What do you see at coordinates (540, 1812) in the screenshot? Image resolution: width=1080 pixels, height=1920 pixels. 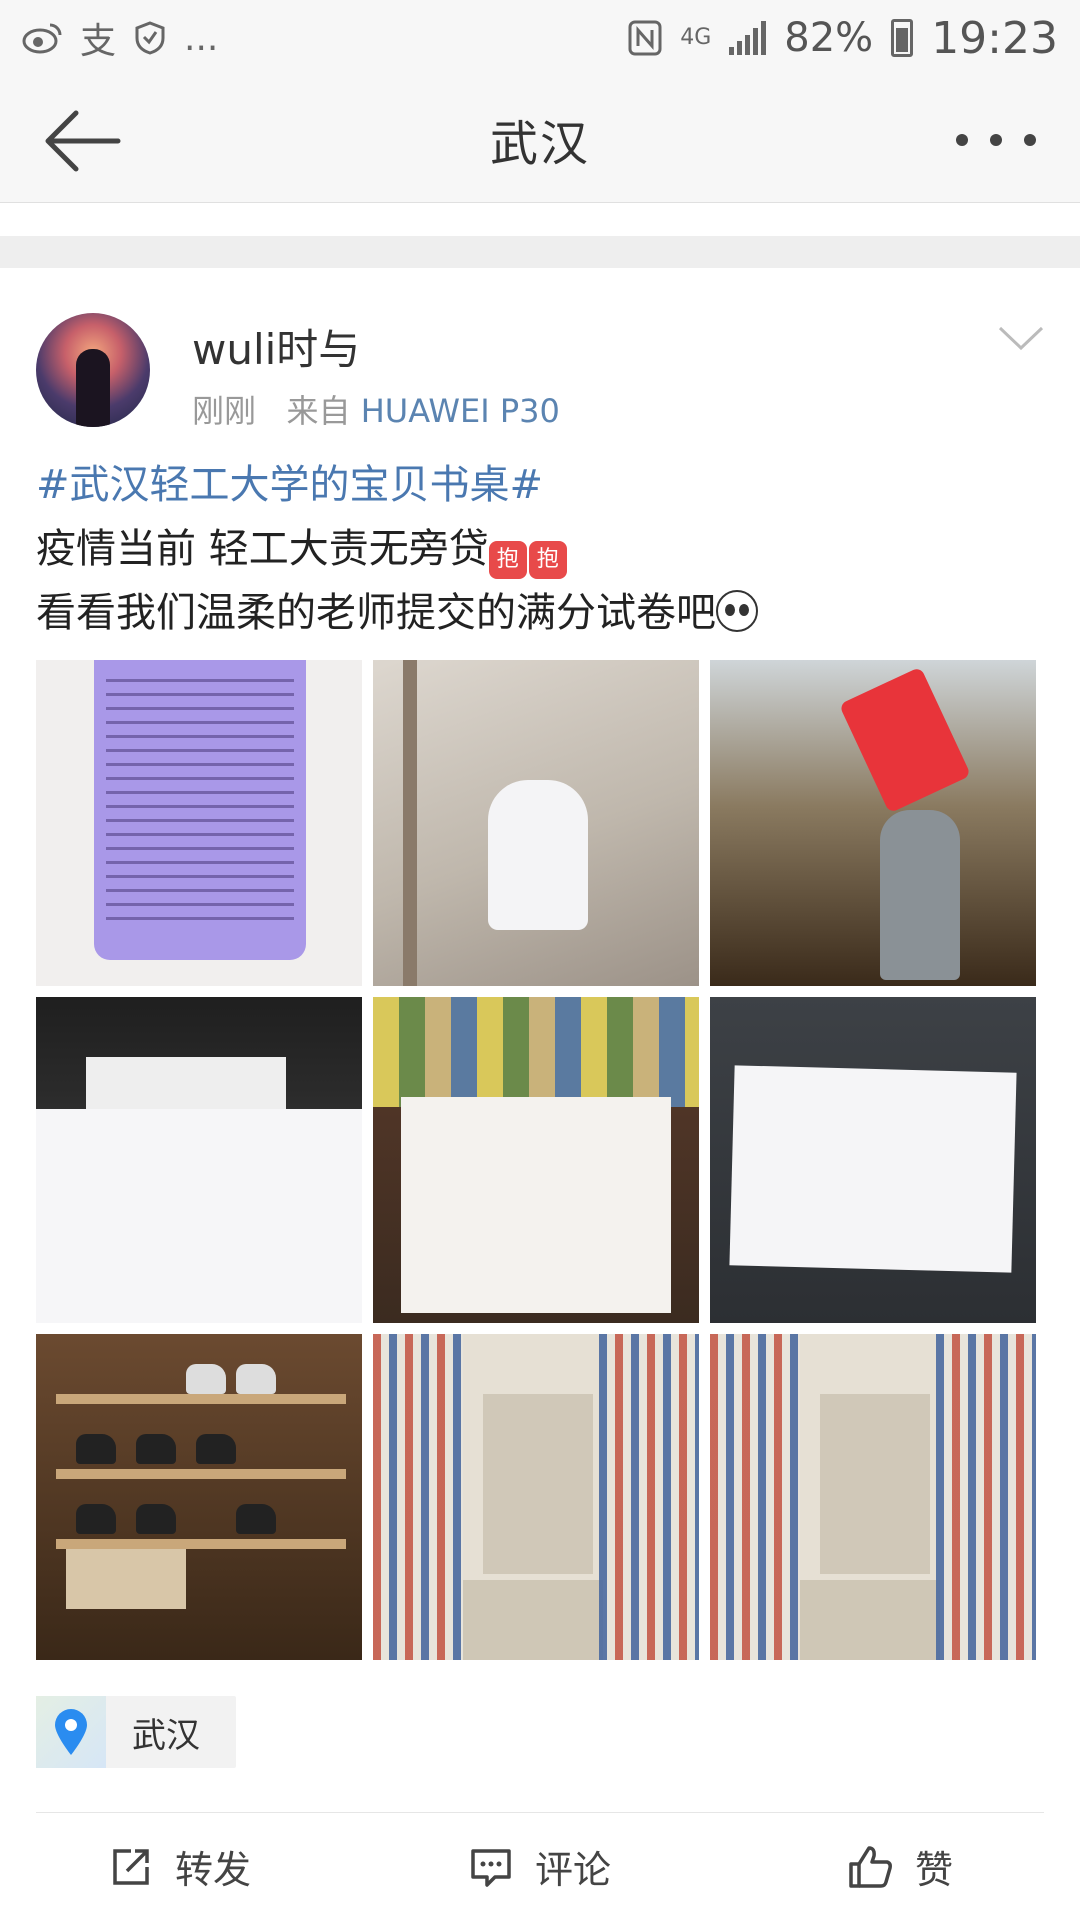 I see `action-divider` at bounding box center [540, 1812].